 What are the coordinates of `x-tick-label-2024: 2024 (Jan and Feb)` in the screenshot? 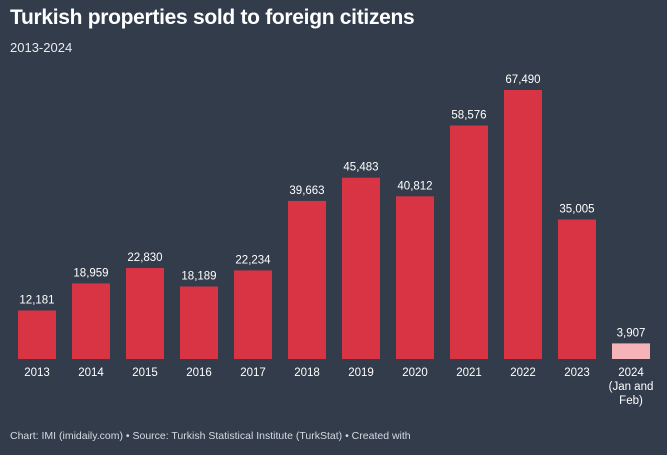 It's located at (631, 387).